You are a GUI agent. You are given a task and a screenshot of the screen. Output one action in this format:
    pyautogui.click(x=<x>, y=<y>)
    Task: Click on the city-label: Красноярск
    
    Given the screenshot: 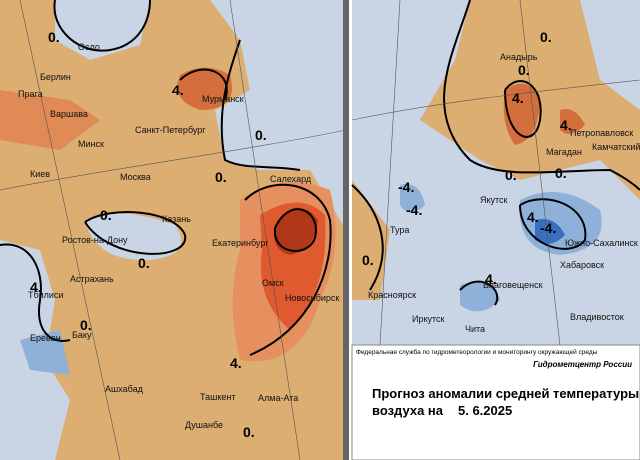 What is the action you would take?
    pyautogui.click(x=392, y=295)
    